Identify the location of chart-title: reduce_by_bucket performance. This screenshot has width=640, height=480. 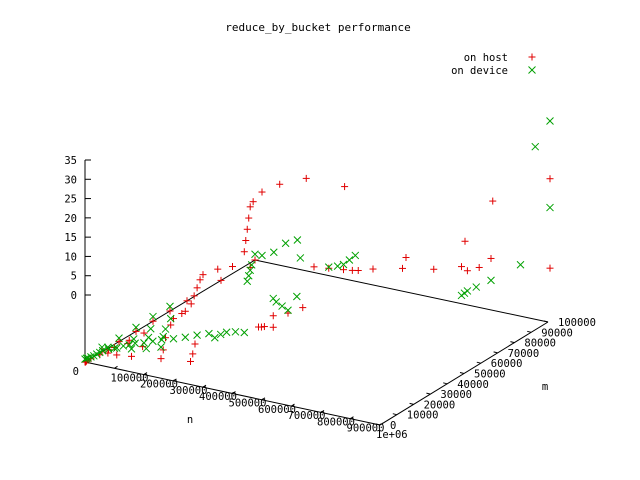
(317, 27).